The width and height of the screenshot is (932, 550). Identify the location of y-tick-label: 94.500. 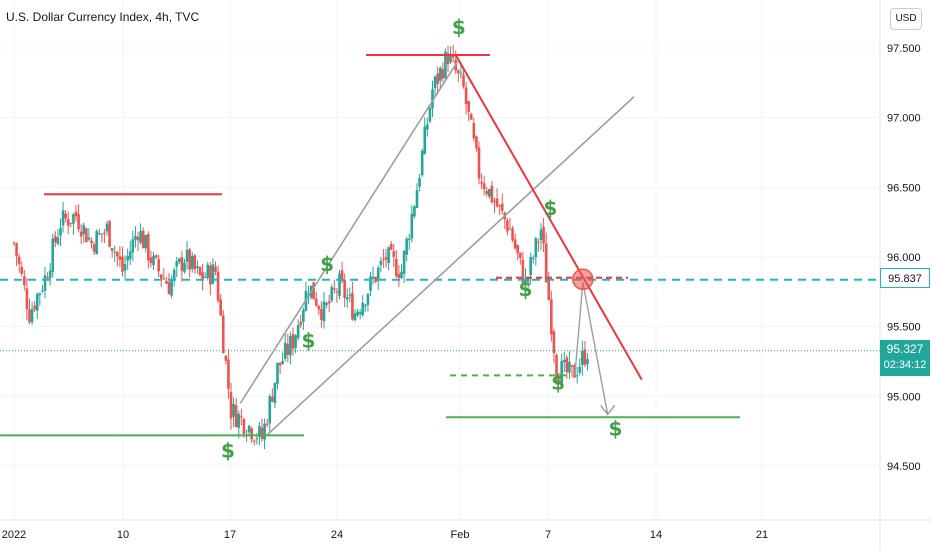
(904, 467).